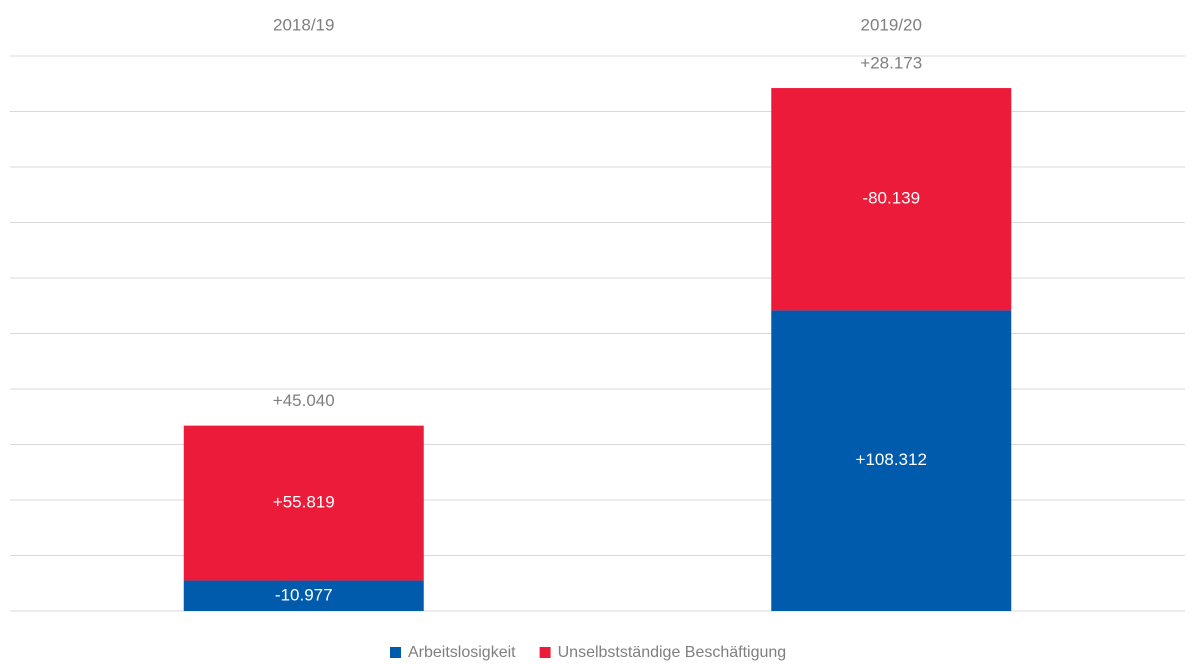  Describe the element at coordinates (462, 652) in the screenshot. I see `legend-label: Arbeitslosigkeit` at that location.